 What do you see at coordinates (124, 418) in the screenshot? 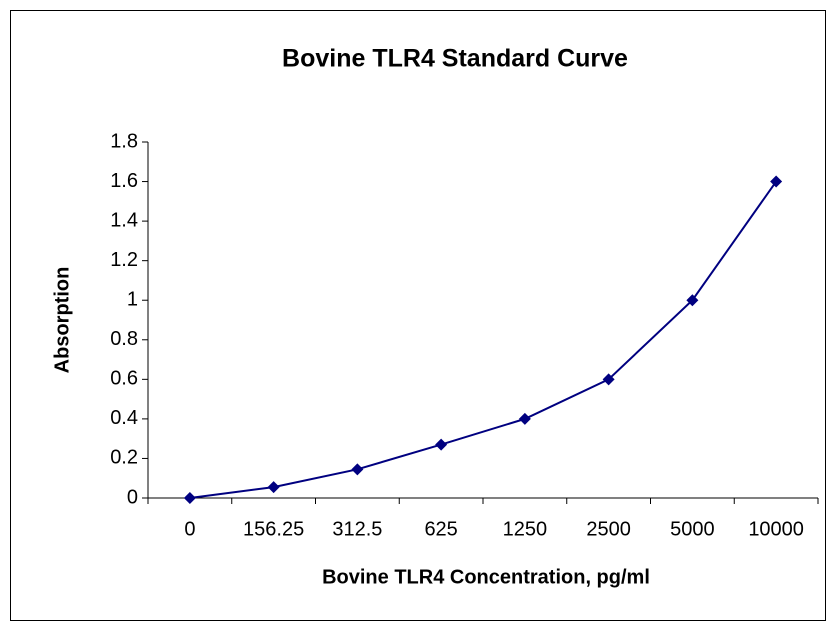
I see `y-tick-label: 0.4` at bounding box center [124, 418].